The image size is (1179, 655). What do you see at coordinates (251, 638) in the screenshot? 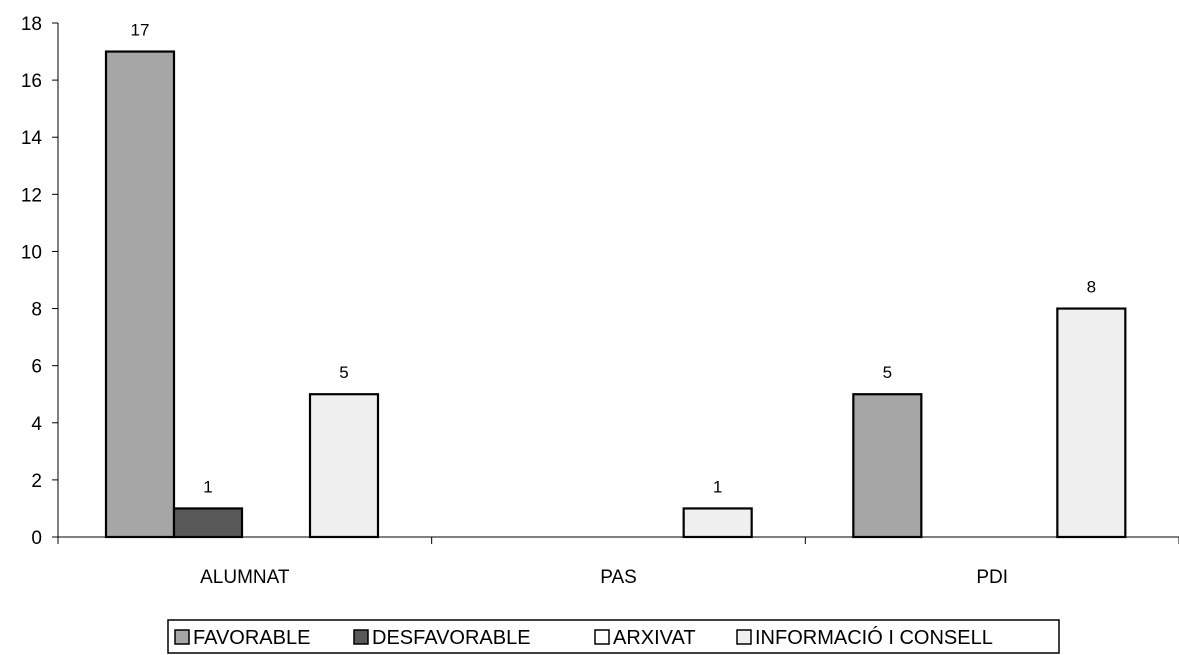
I see `legend-label: FAVORABLE` at bounding box center [251, 638].